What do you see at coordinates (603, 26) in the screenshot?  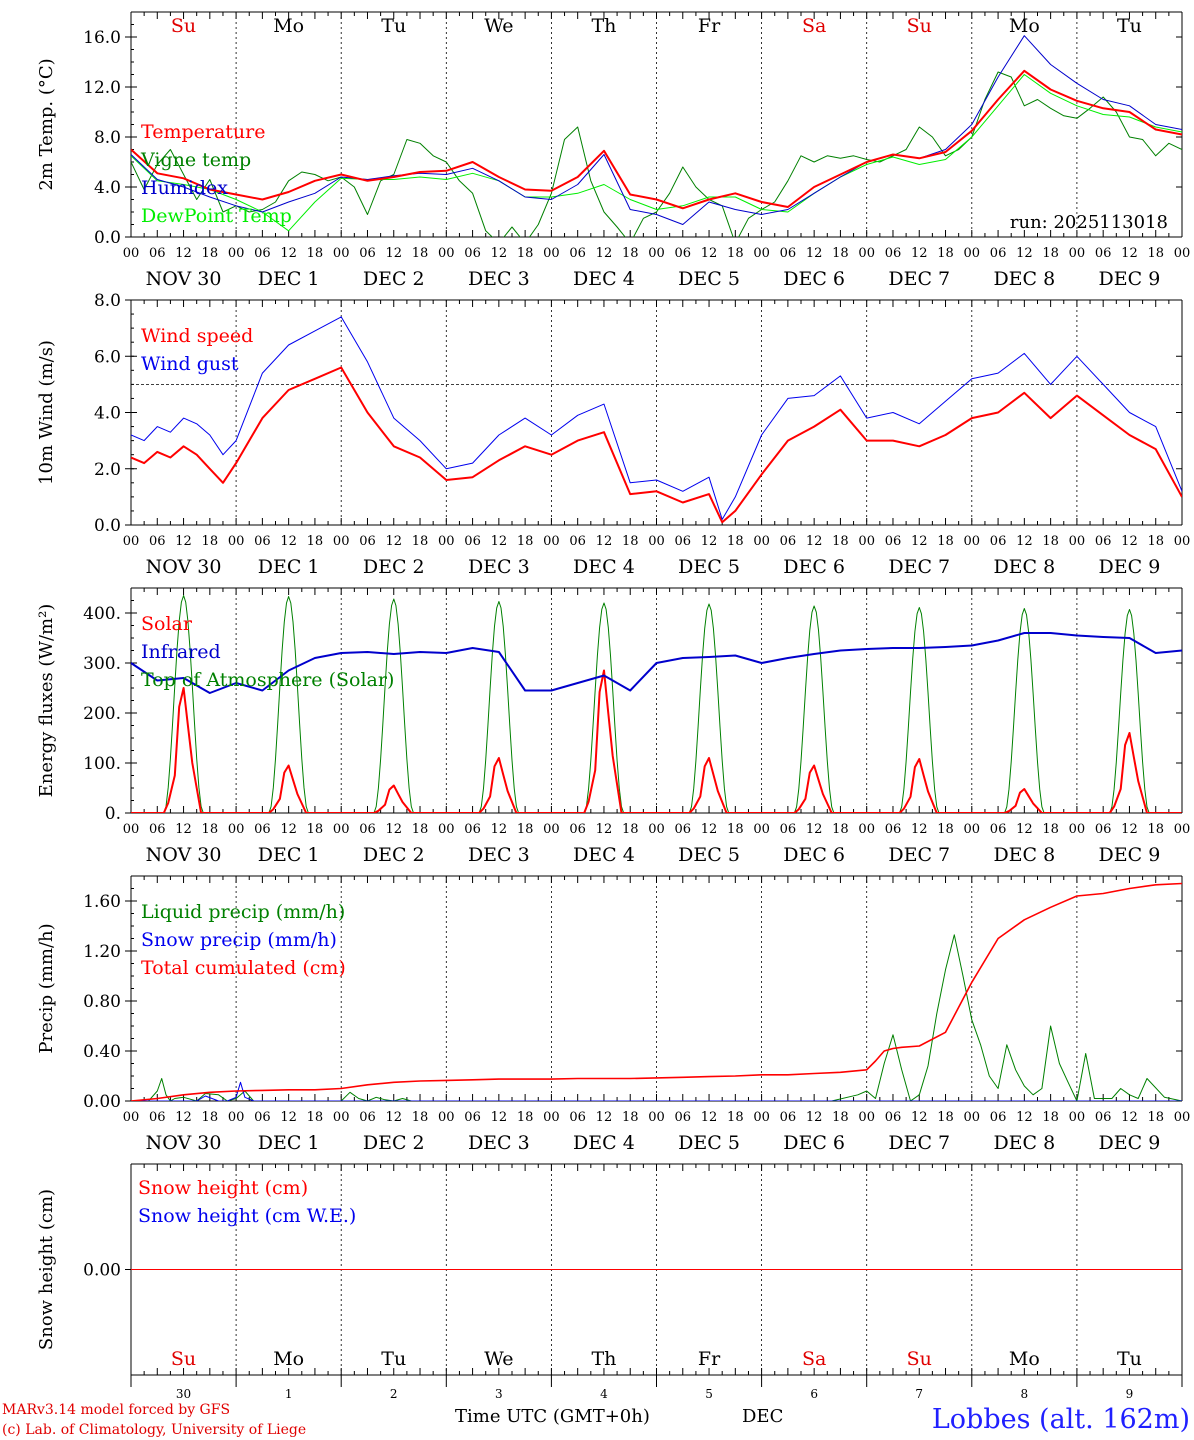 I see `day-name: Th` at bounding box center [603, 26].